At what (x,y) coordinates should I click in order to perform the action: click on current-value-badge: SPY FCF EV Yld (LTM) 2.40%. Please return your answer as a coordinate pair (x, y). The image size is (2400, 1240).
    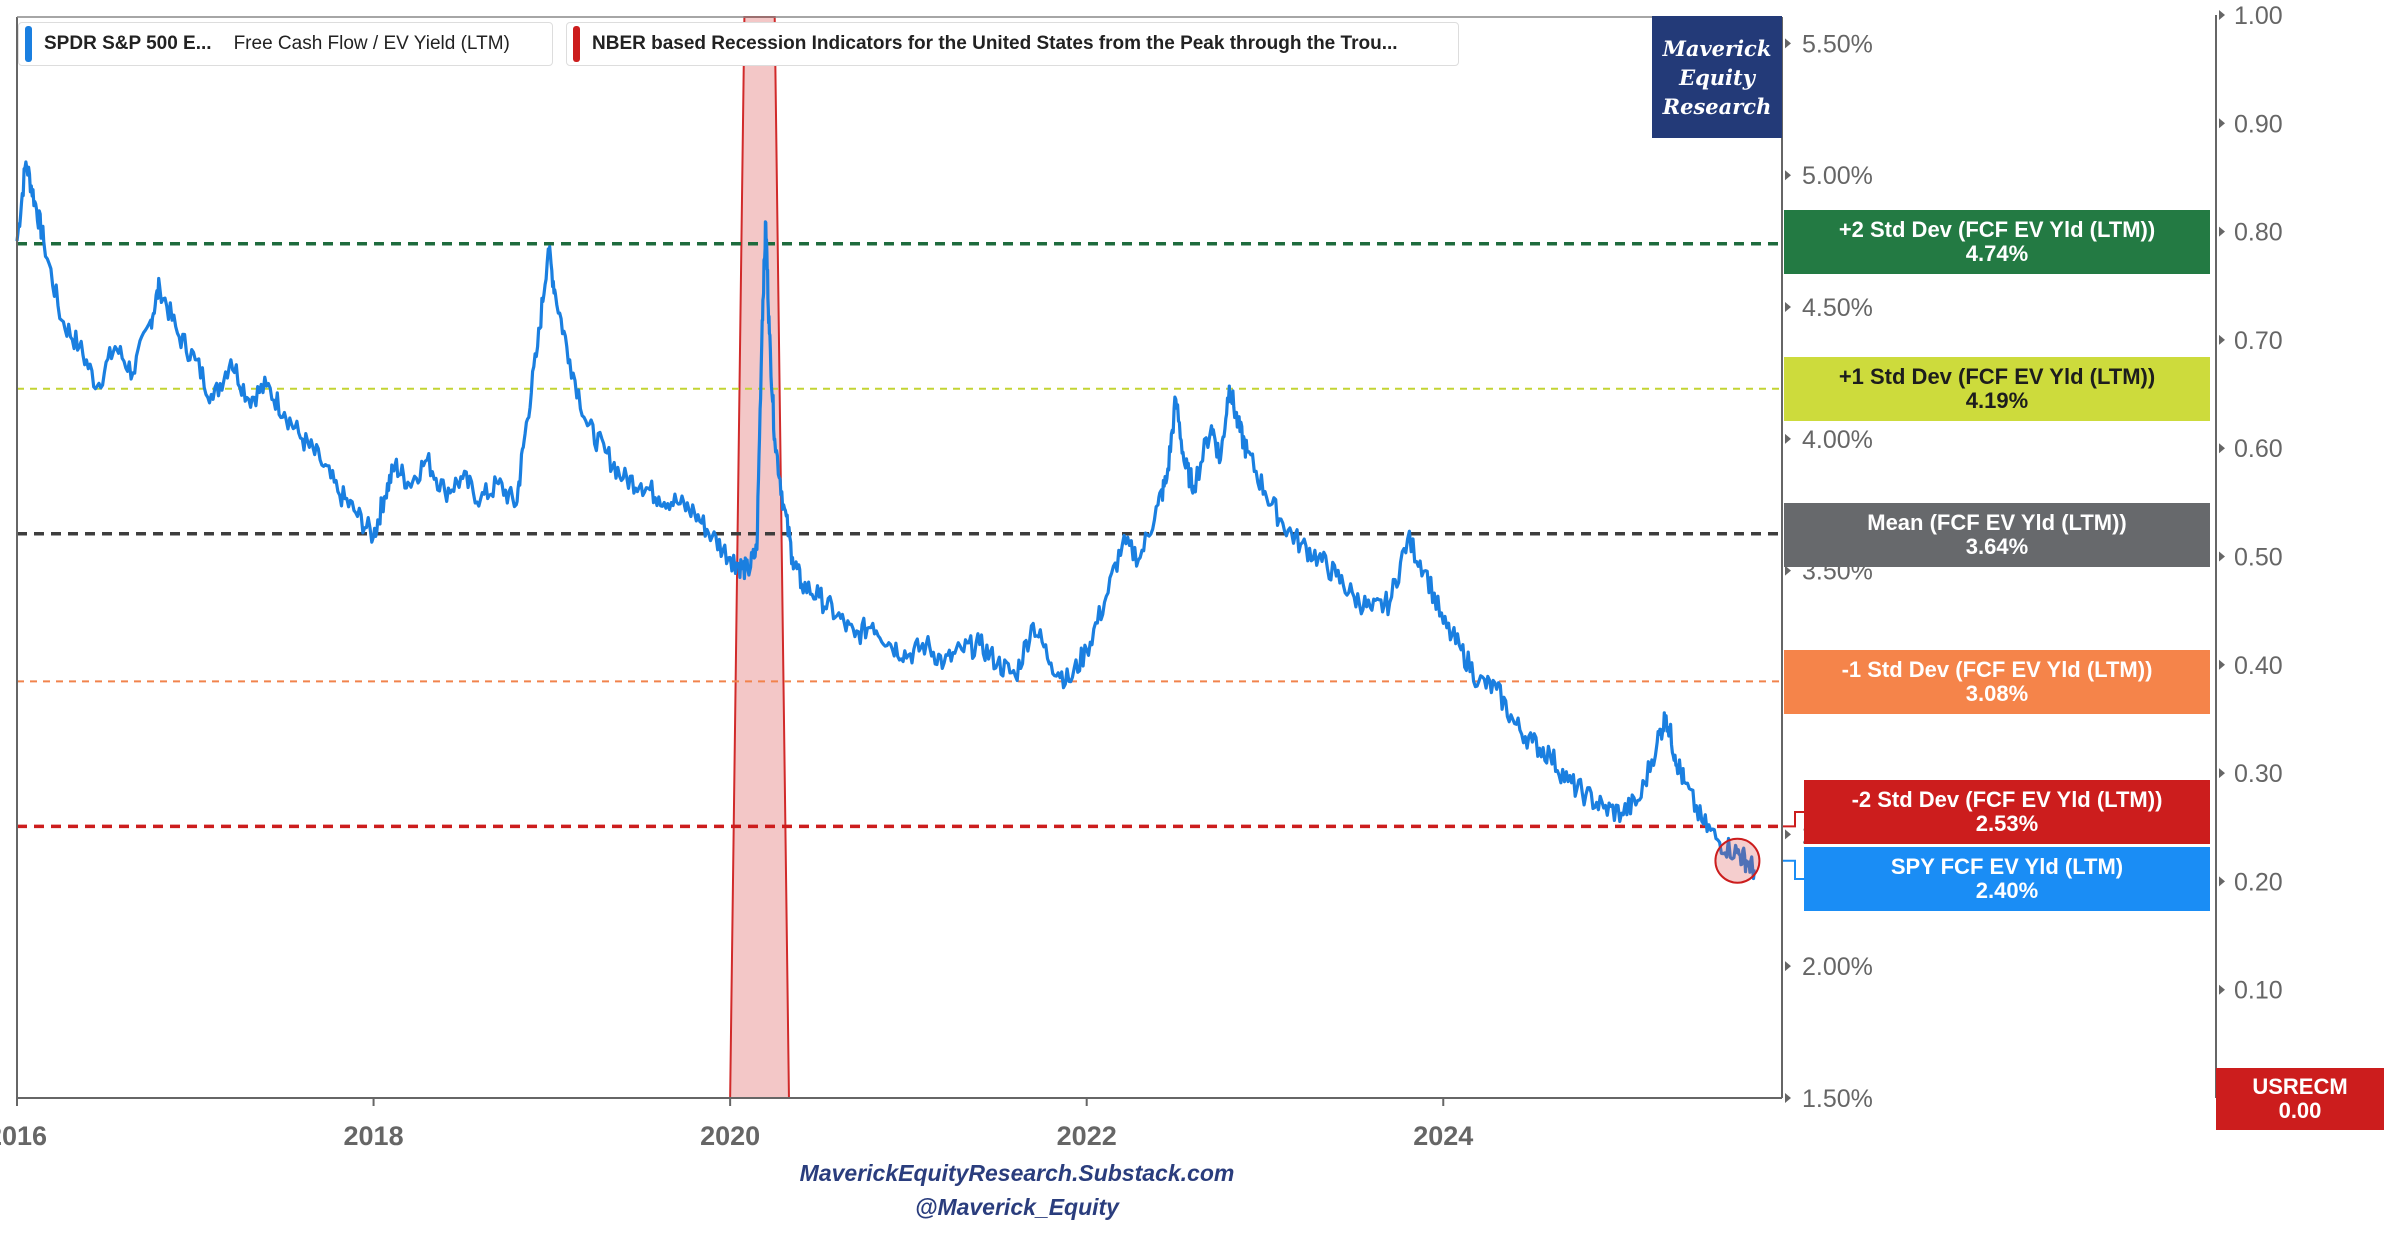
    Looking at the image, I should click on (2007, 879).